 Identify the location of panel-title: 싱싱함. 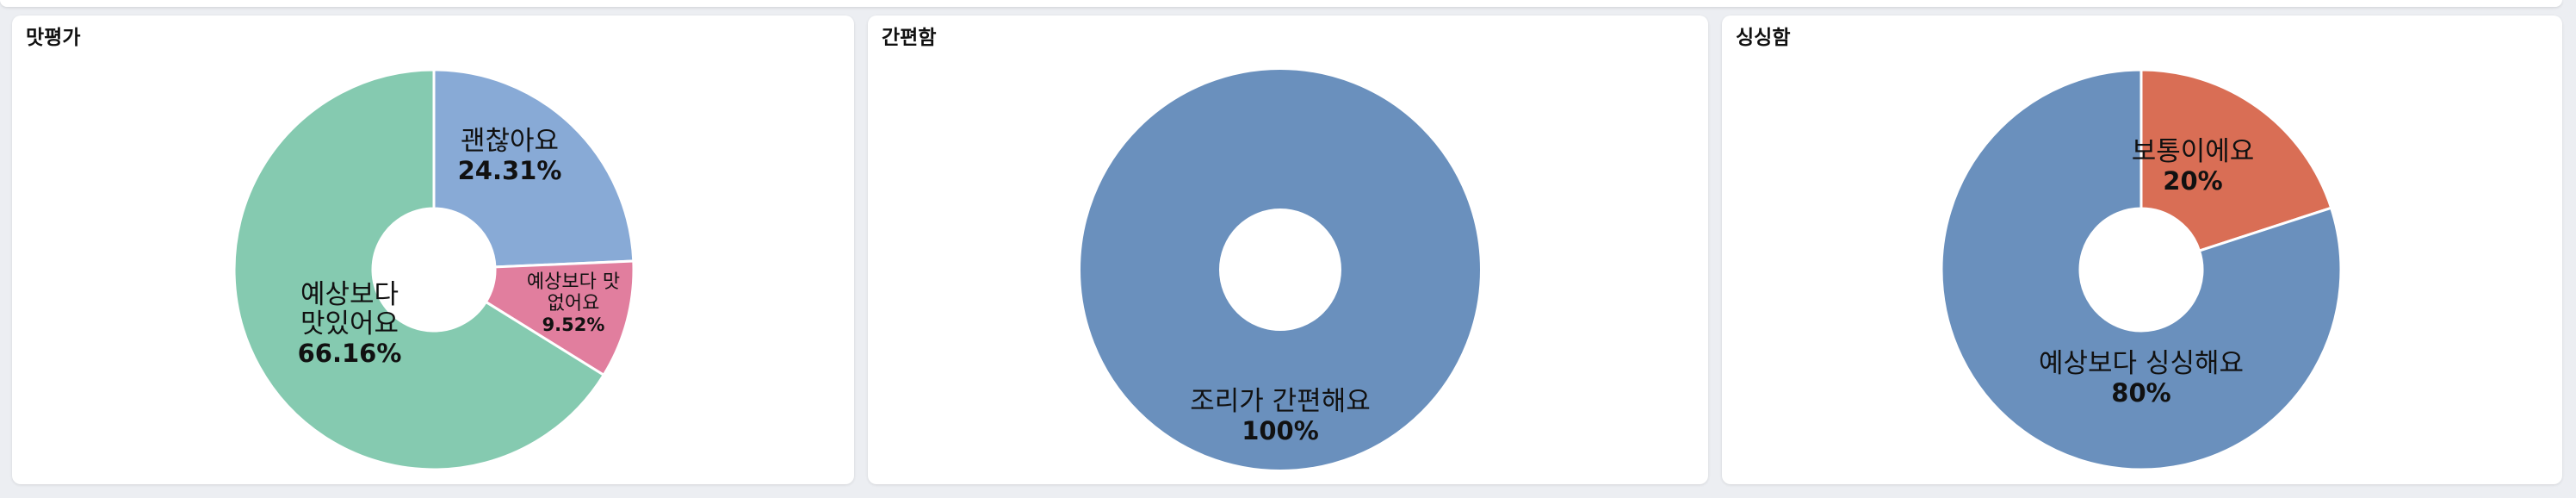
(1763, 38).